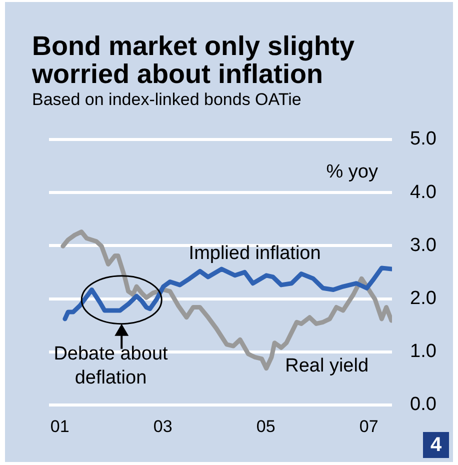  Describe the element at coordinates (423, 245) in the screenshot. I see `y-tick-label: 3.0` at that location.